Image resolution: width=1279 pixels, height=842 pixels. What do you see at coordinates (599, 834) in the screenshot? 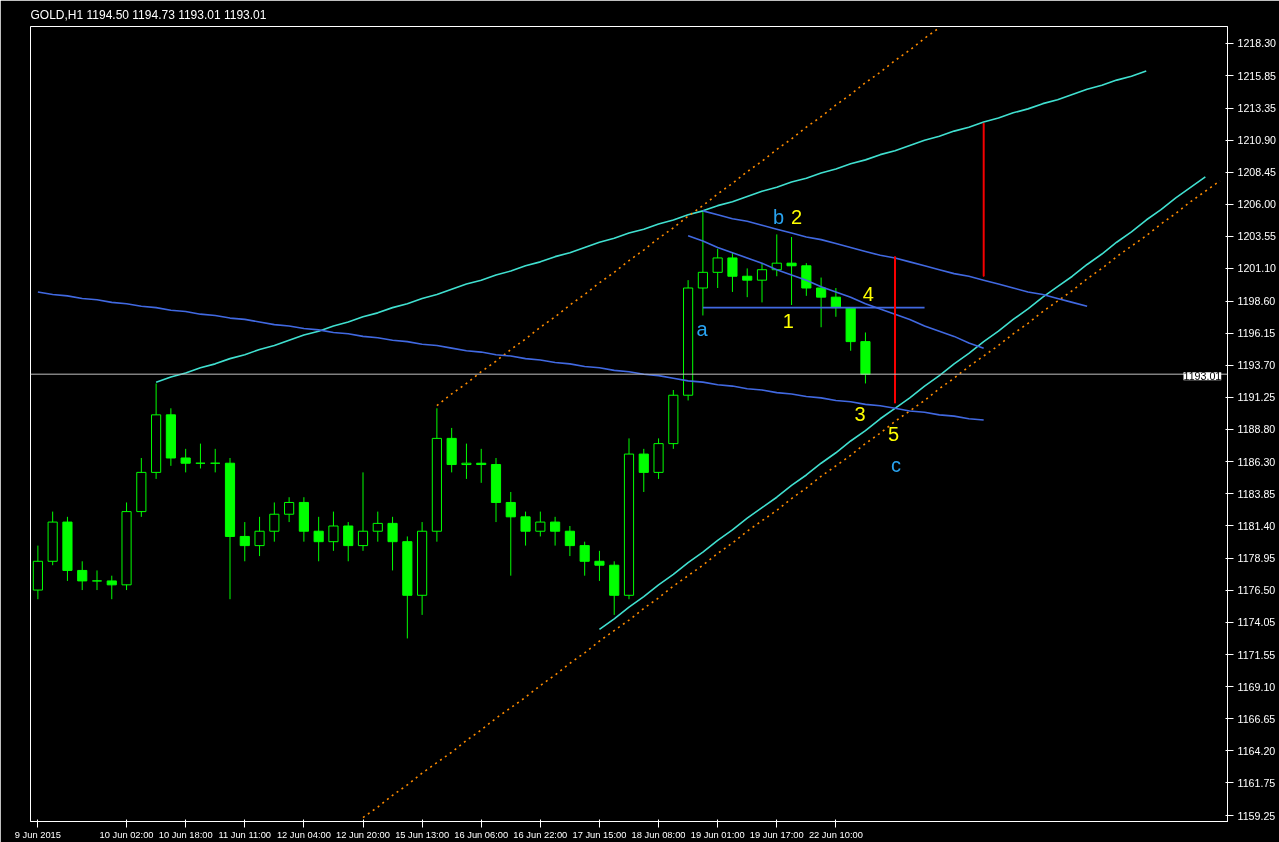
I see `x-tick-label: 17 Jun 15:00` at bounding box center [599, 834].